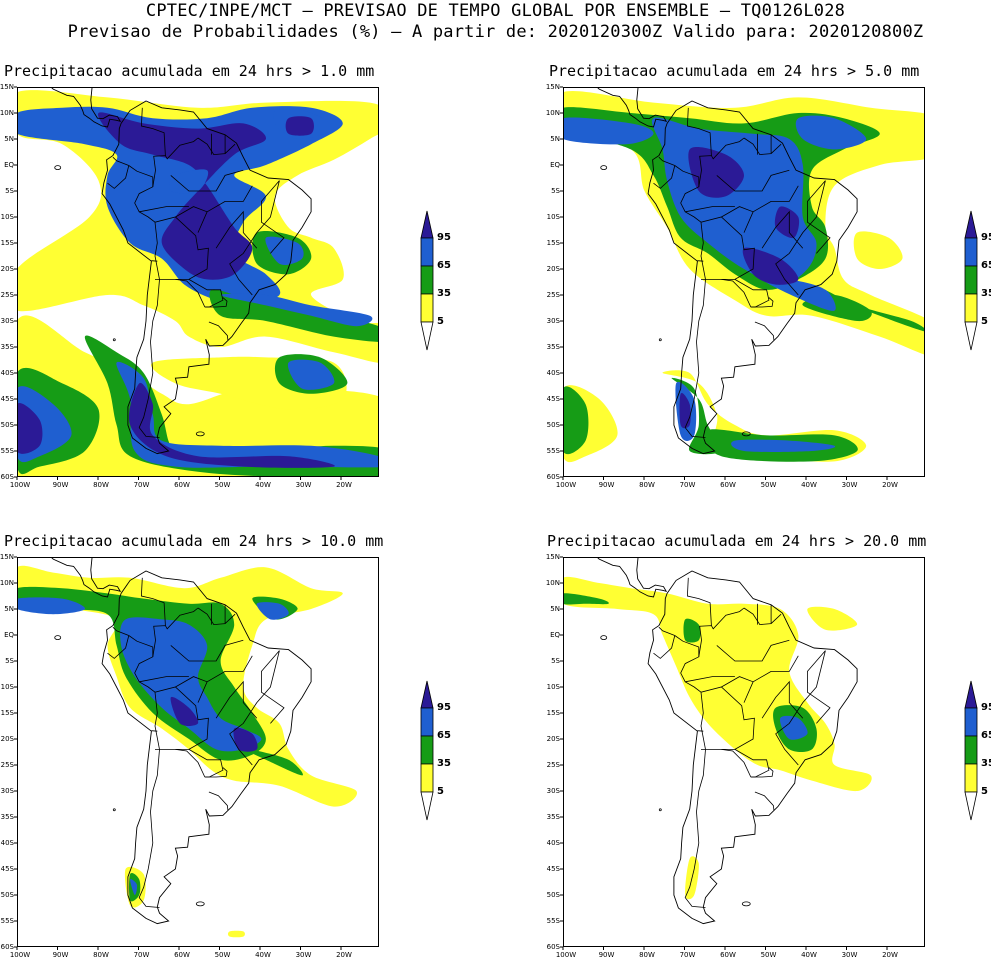 The image size is (991, 959). What do you see at coordinates (9, 635) in the screenshot?
I see `lat-tick-label: EQ` at bounding box center [9, 635].